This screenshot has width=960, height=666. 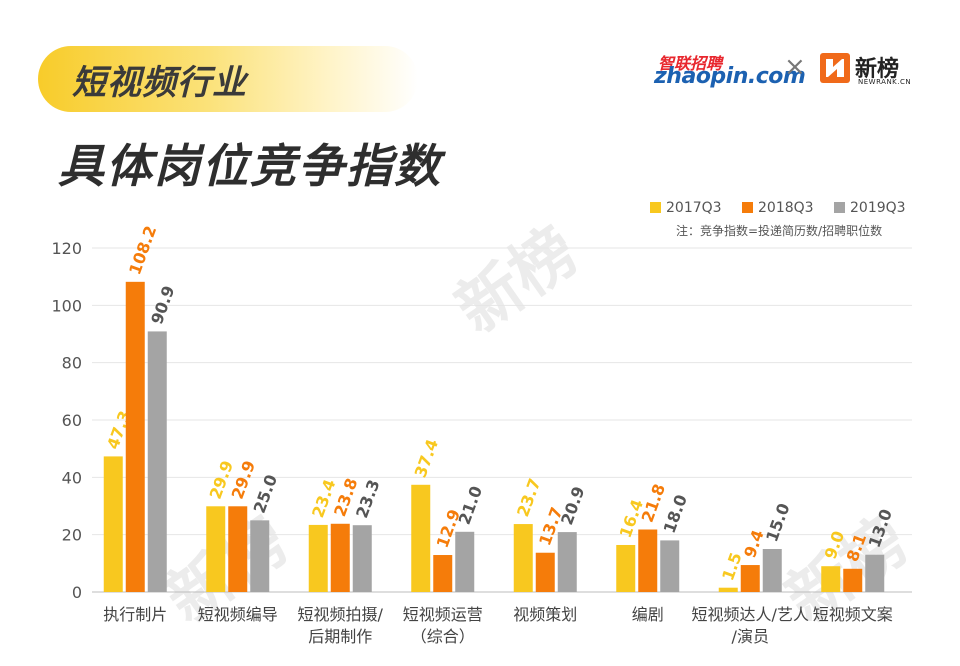 What do you see at coordinates (238, 614) in the screenshot?
I see `x-tick-label: 短视频编导` at bounding box center [238, 614].